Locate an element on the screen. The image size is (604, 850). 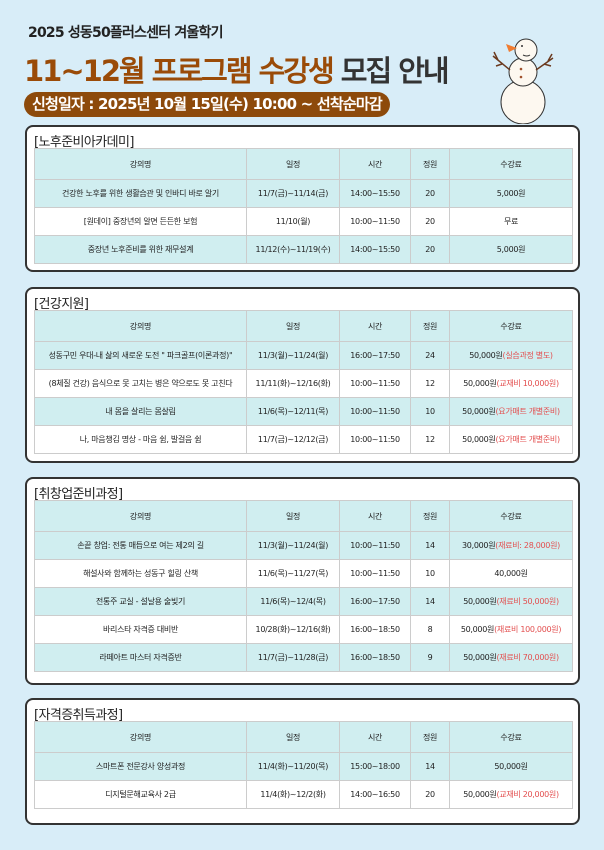
table-cell: 11/6(목)~12/11(목) is located at coordinates (293, 411).